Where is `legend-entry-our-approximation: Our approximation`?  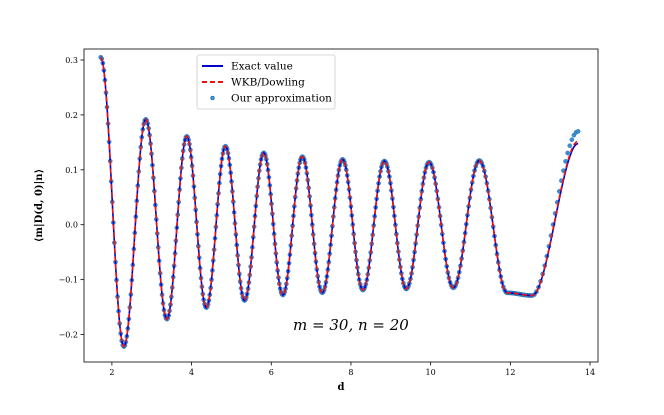
legend-entry-our-approximation: Our approximation is located at coordinates (281, 99).